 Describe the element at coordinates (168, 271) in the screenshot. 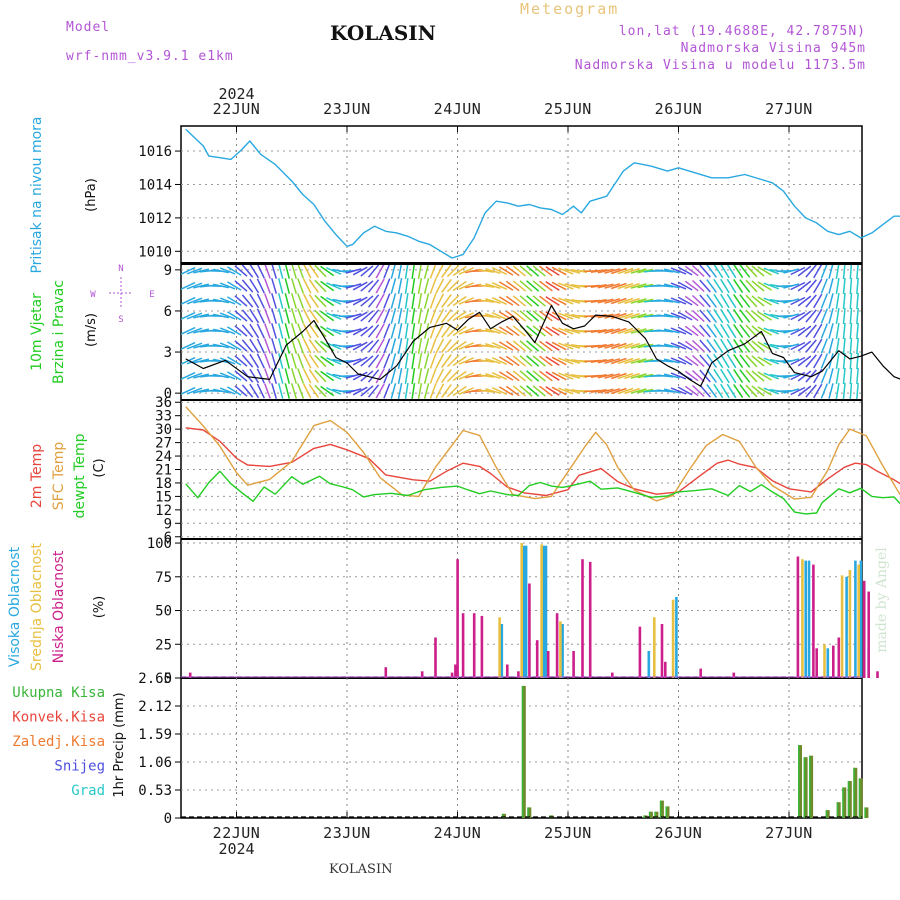

I see `wind-ytick-label: 9` at that location.